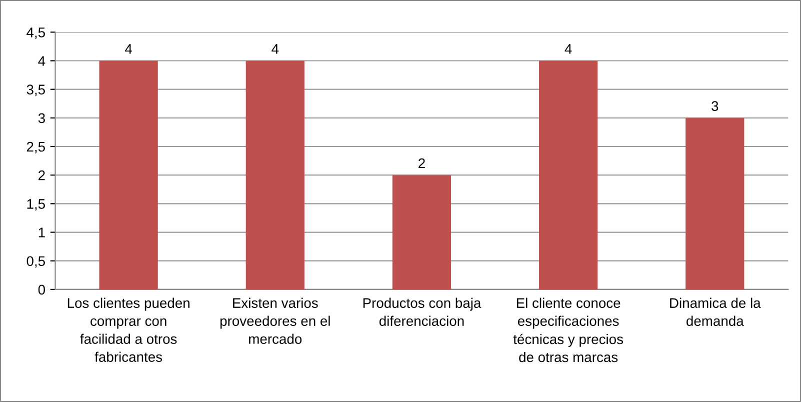  I want to click on y-tick-label: 3, so click(41, 118).